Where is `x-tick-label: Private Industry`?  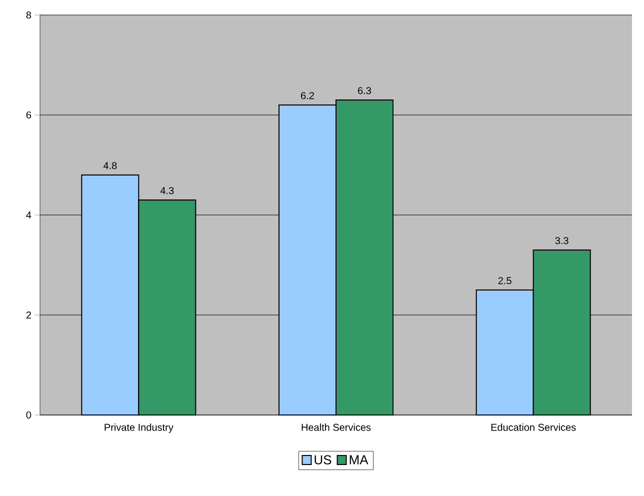
x-tick-label: Private Industry is located at coordinates (139, 428).